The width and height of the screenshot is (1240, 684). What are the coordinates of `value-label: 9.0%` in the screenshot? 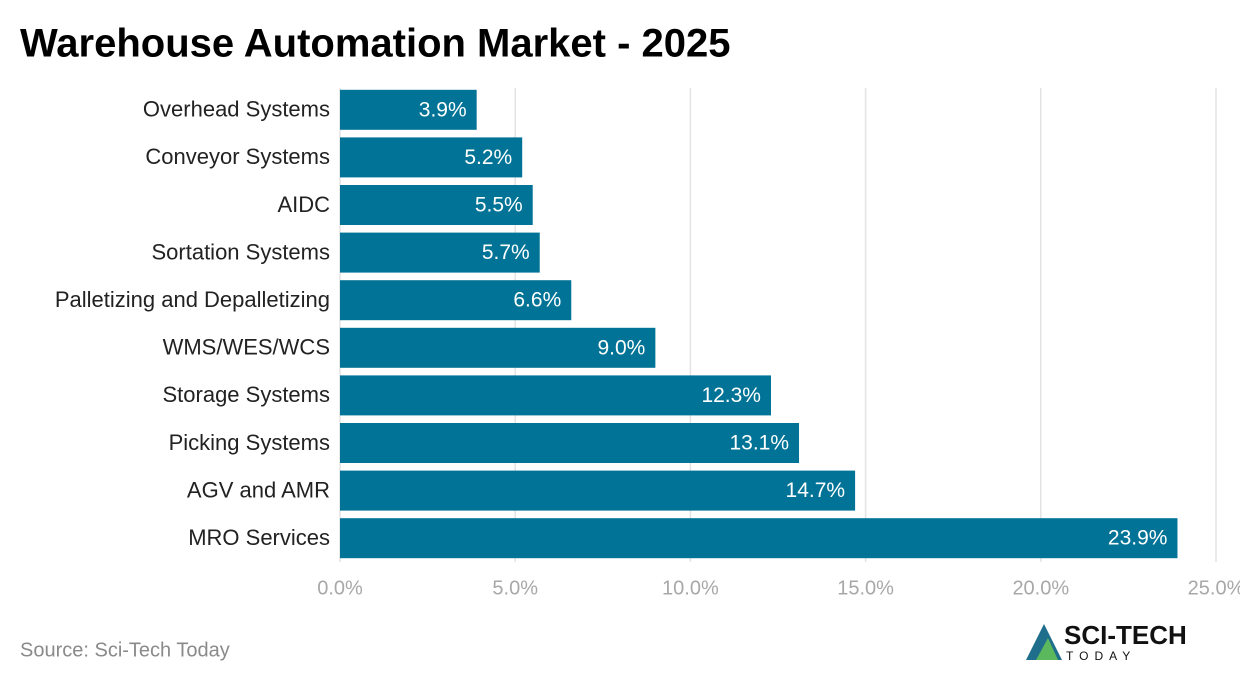 It's located at (621, 347).